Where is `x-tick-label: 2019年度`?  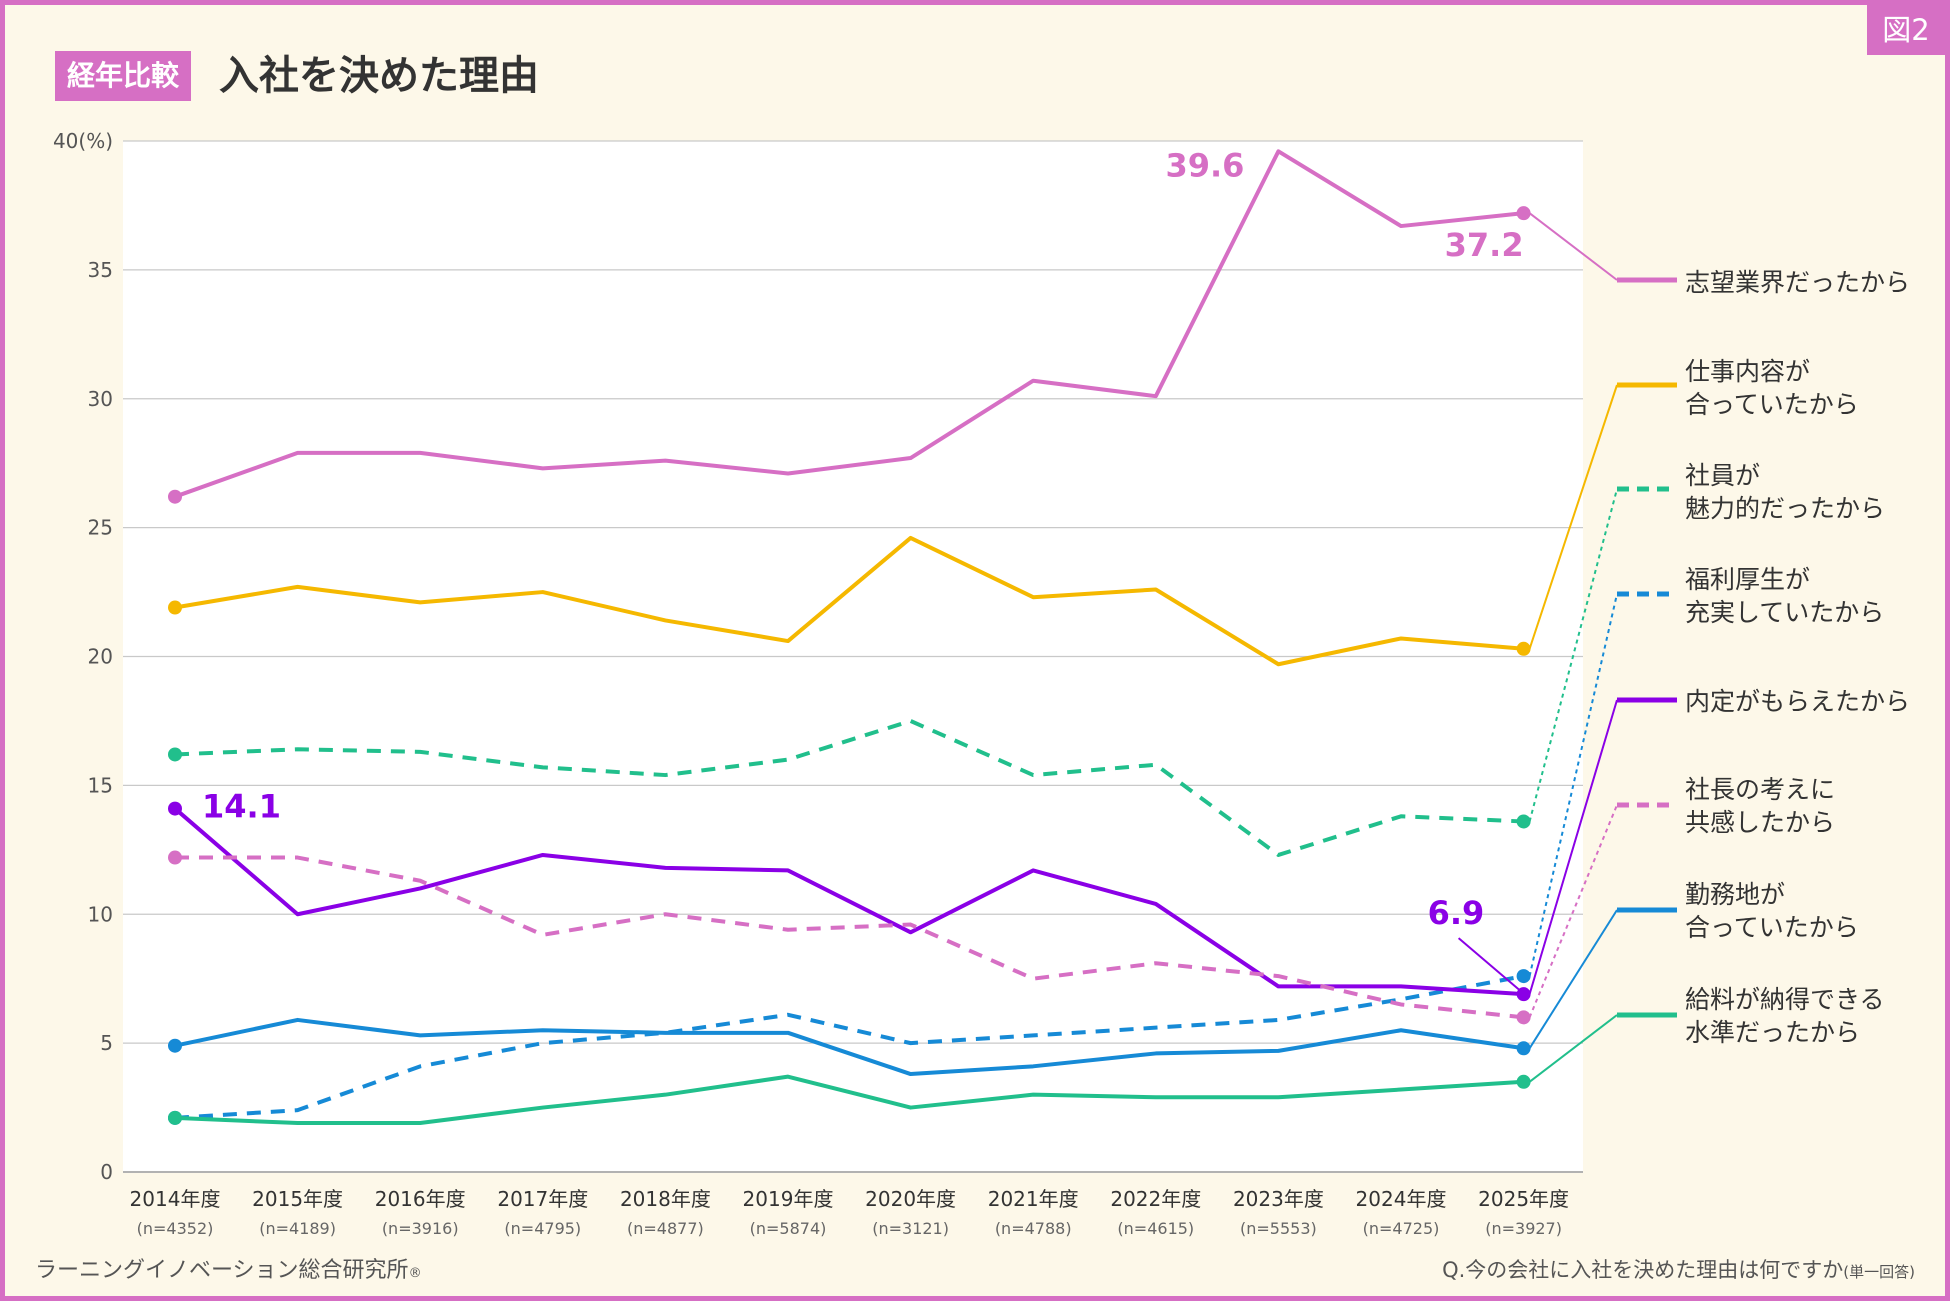
x-tick-label: 2019年度 is located at coordinates (788, 1199).